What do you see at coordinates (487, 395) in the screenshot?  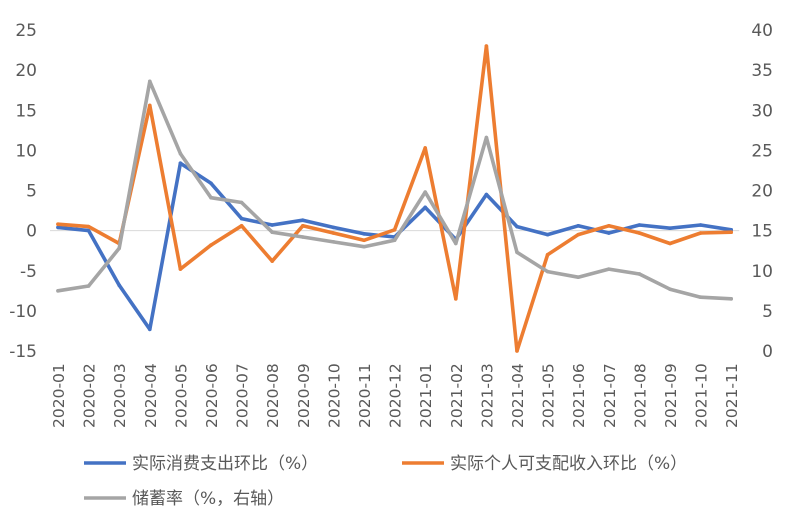 I see `x-tick-label: 2021-03` at bounding box center [487, 395].